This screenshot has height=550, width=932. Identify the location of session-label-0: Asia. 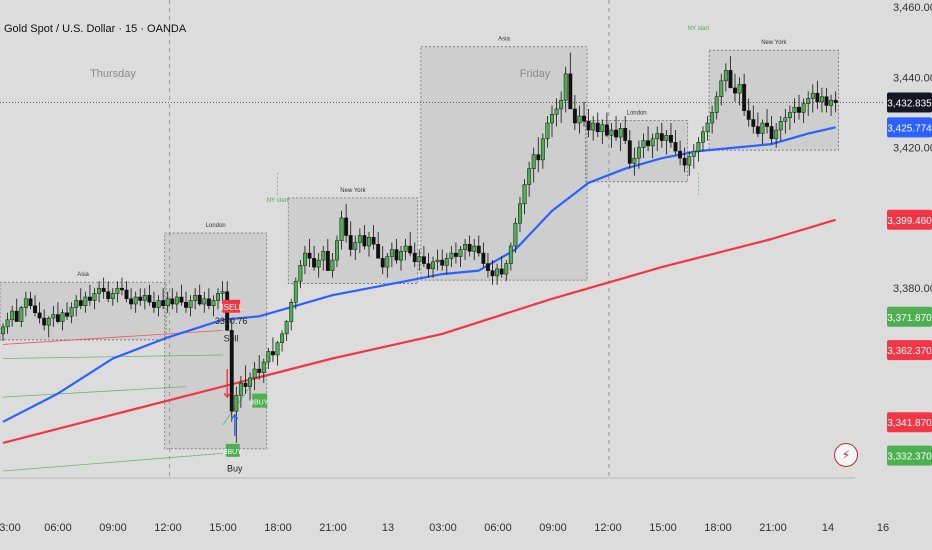
(83, 275).